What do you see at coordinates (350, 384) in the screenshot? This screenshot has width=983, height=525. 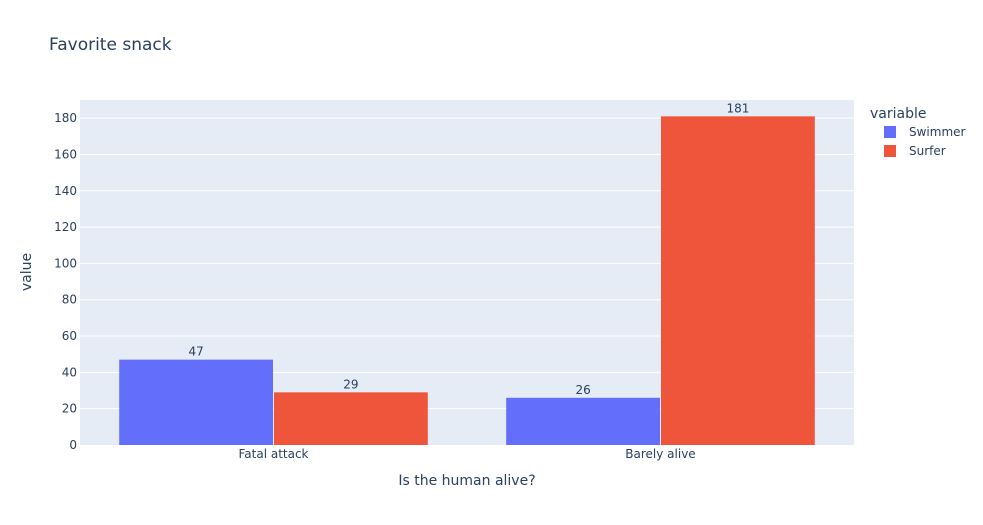 I see `data-label: 29` at bounding box center [350, 384].